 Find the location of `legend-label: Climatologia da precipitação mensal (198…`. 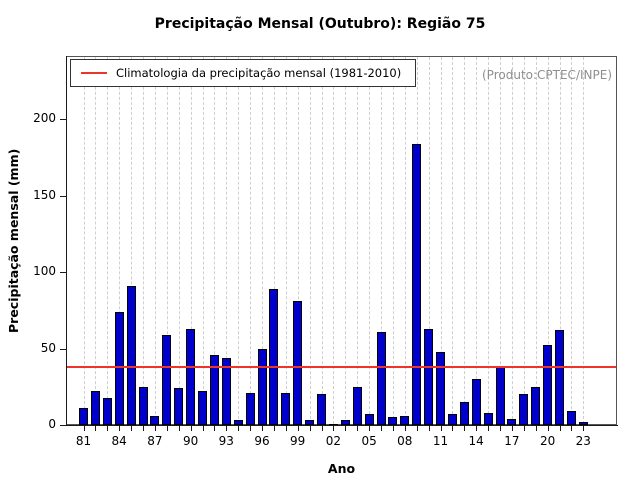

legend-label: Climatologia da precipitação mensal (198… is located at coordinates (259, 73).